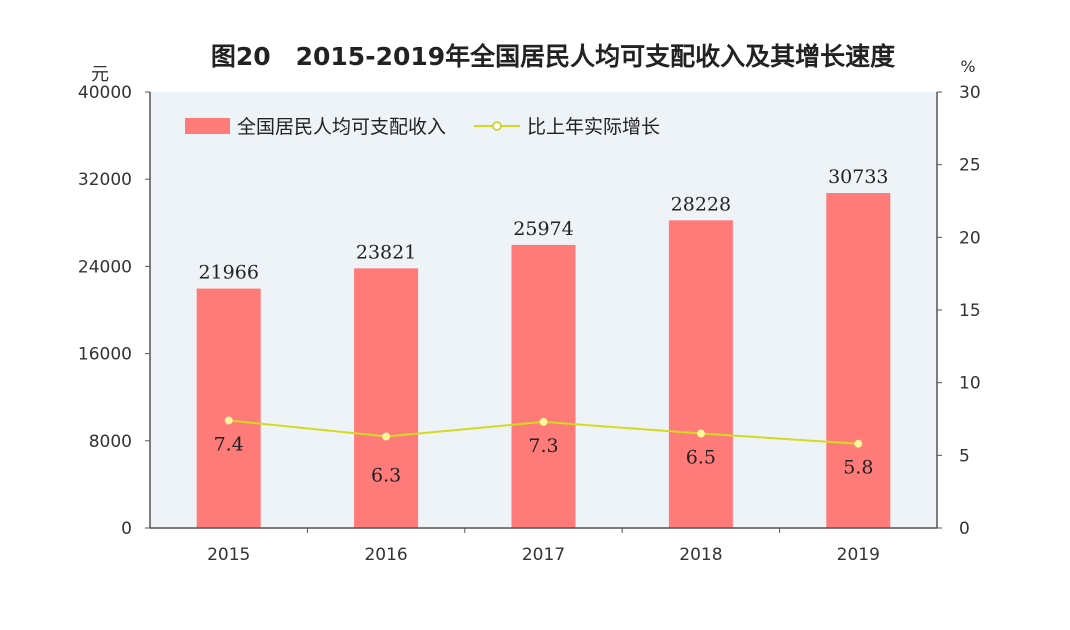  I want to click on legend-line-label: 比上年实际增长, so click(593, 127).